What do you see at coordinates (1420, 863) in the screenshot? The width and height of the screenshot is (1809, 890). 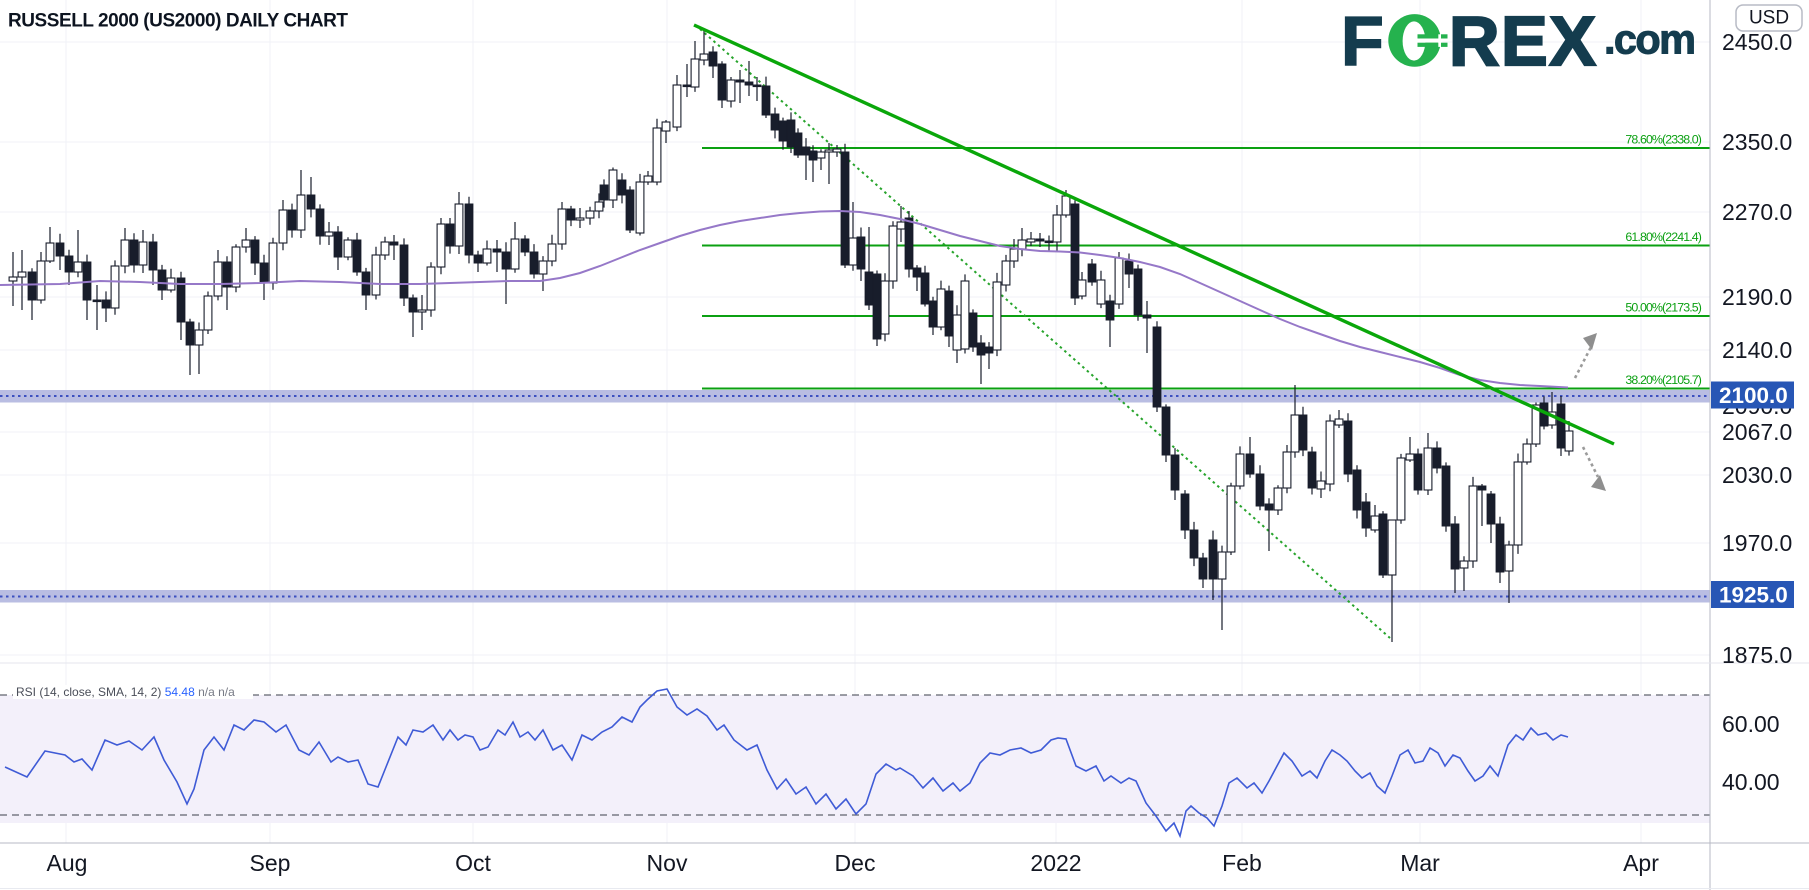 I see `svg-text: Mar` at bounding box center [1420, 863].